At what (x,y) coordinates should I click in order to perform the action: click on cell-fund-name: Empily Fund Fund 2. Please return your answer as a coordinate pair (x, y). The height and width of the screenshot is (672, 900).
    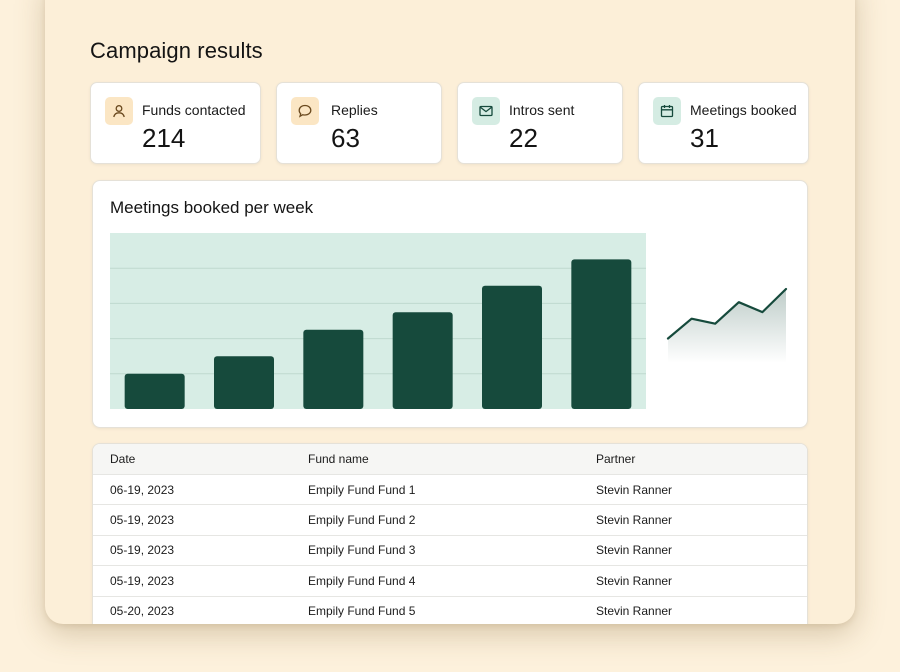
    Looking at the image, I should click on (362, 520).